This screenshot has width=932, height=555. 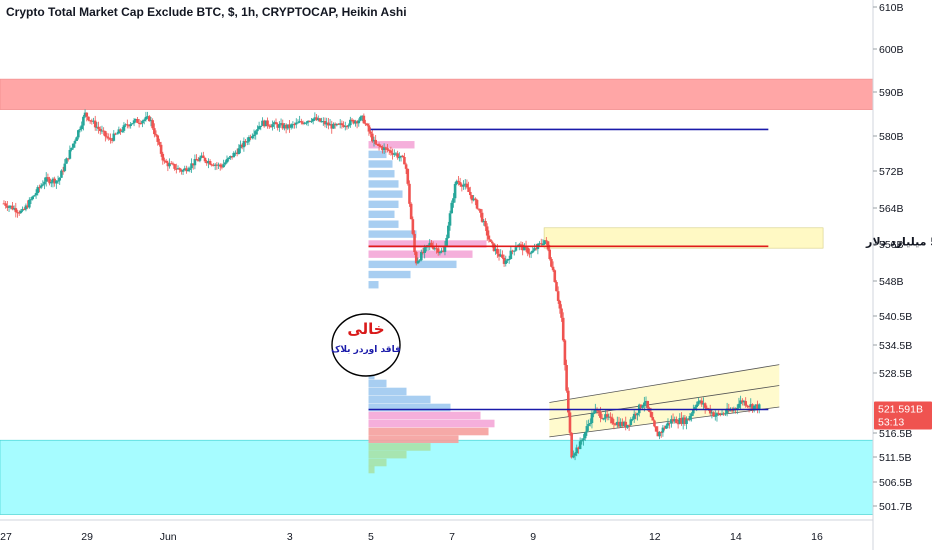 What do you see at coordinates (895, 507) in the screenshot?
I see `price-tick-label: 501.7B` at bounding box center [895, 507].